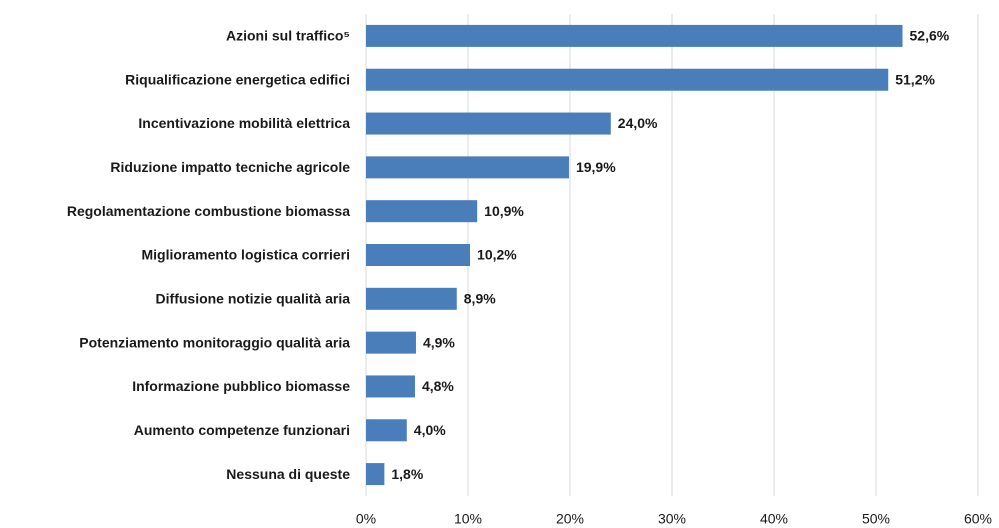 This screenshot has height=528, width=999. Describe the element at coordinates (930, 36) in the screenshot. I see `value-label: 52,6%` at that location.